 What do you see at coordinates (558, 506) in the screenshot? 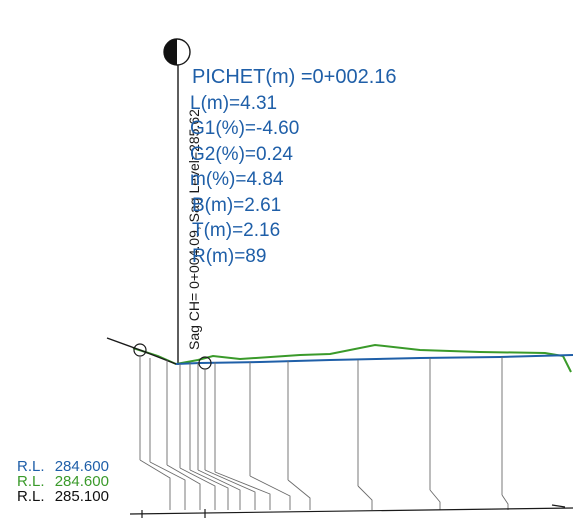
I see `base-tick-c` at bounding box center [558, 506].